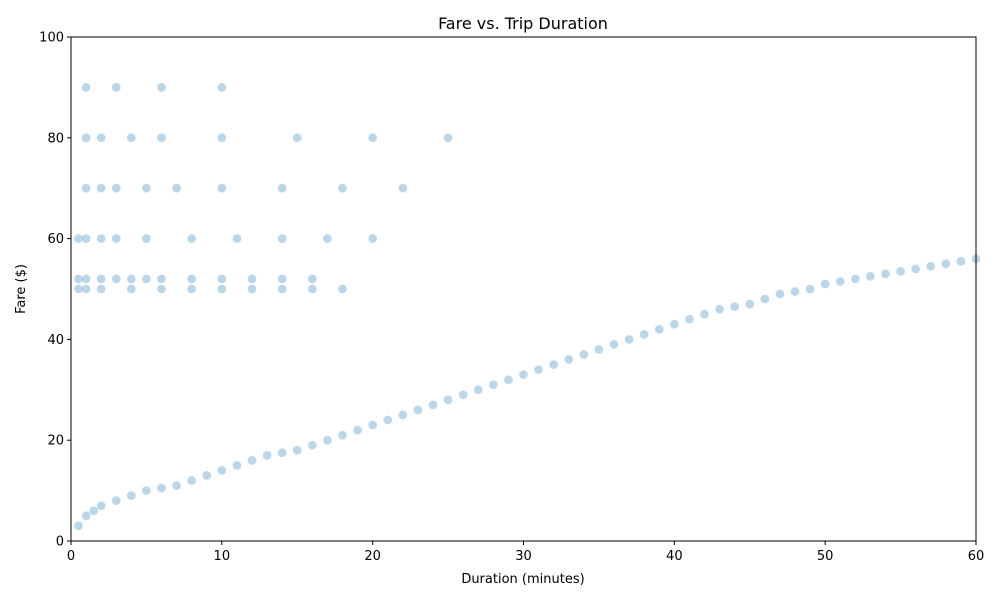 This screenshot has width=1000, height=600. I want to click on y-tick-label: 0, so click(60, 542).